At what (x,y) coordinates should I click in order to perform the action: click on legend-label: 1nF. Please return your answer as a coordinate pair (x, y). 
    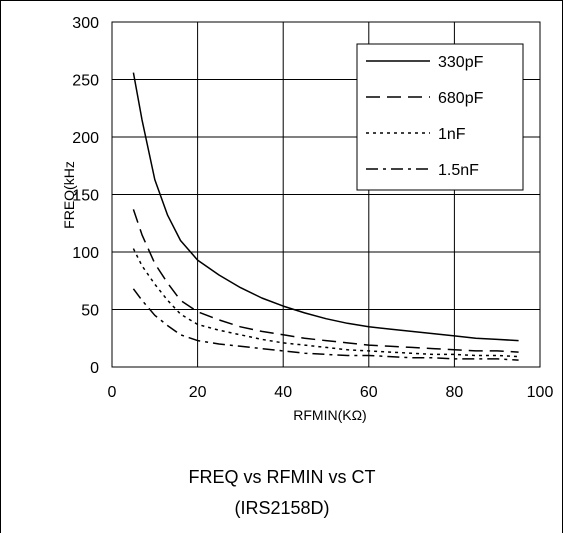
    Looking at the image, I should click on (452, 134).